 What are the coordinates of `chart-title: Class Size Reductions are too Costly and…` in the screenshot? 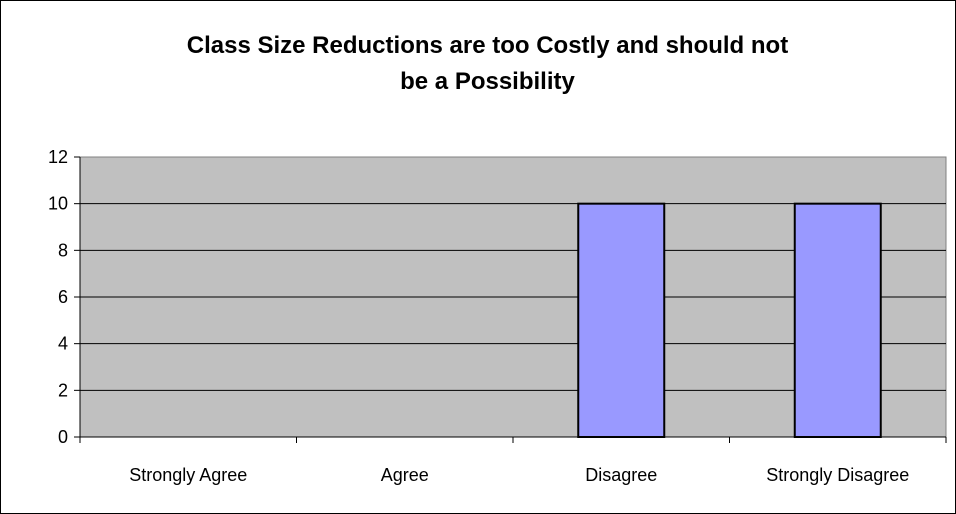 It's located at (487, 63).